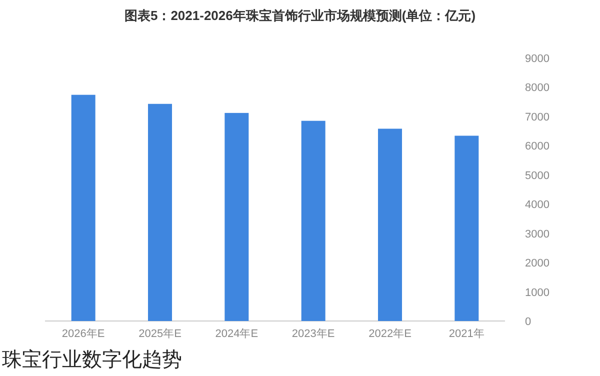  I want to click on ytick: 0, so click(528, 322).